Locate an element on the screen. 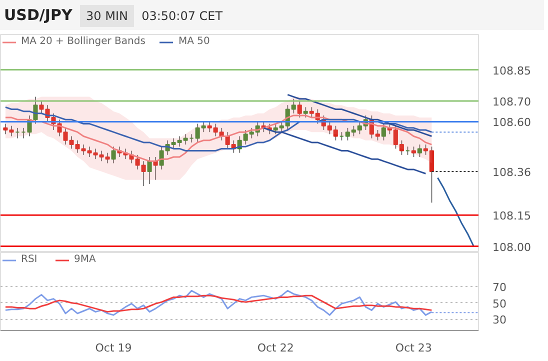  legend-label: MA 50 is located at coordinates (194, 41).